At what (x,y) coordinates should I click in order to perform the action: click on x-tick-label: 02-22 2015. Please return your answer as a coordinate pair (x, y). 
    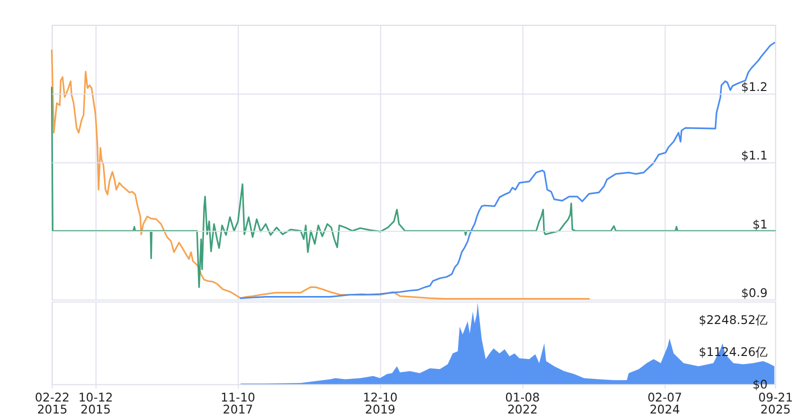
    Looking at the image, I should click on (52, 403).